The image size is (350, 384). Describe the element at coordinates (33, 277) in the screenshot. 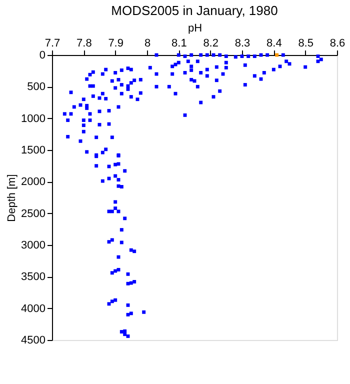

I see `y-tick-label: 3500` at that location.